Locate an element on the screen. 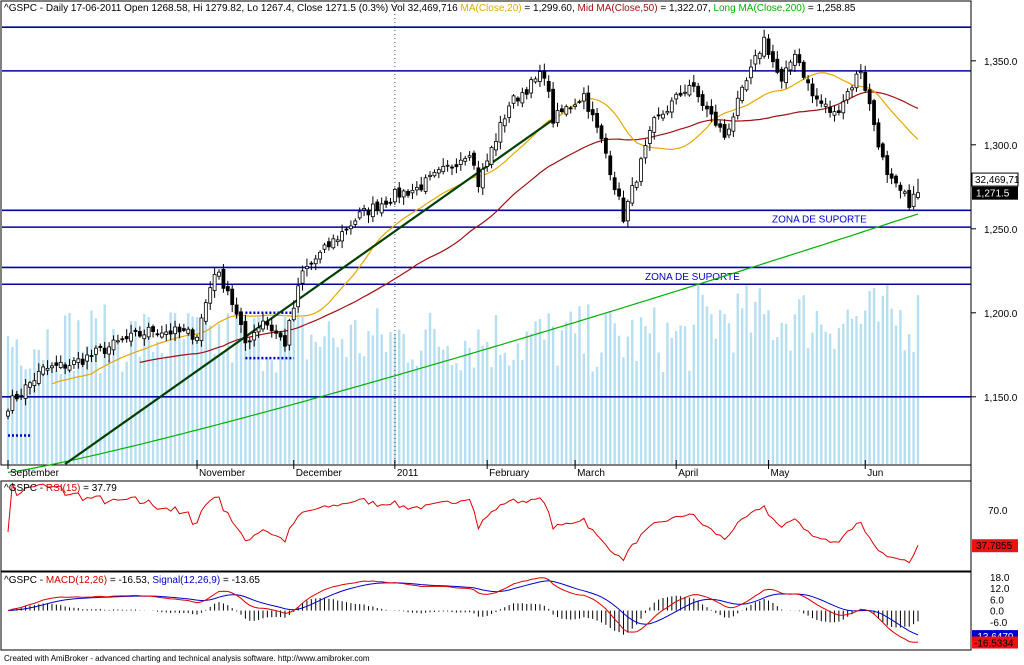  macd-tick-label: 0.0 is located at coordinates (997, 612).